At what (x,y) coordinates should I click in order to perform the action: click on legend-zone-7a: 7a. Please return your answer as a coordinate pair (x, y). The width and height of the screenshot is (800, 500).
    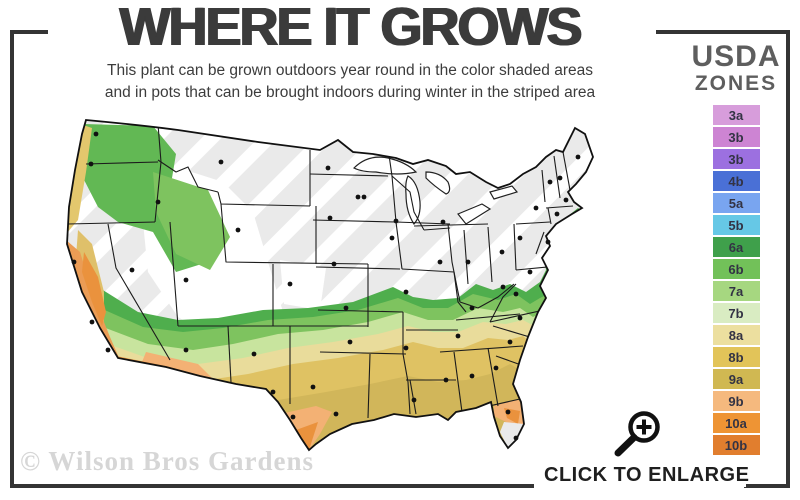
    Looking at the image, I should click on (736, 291).